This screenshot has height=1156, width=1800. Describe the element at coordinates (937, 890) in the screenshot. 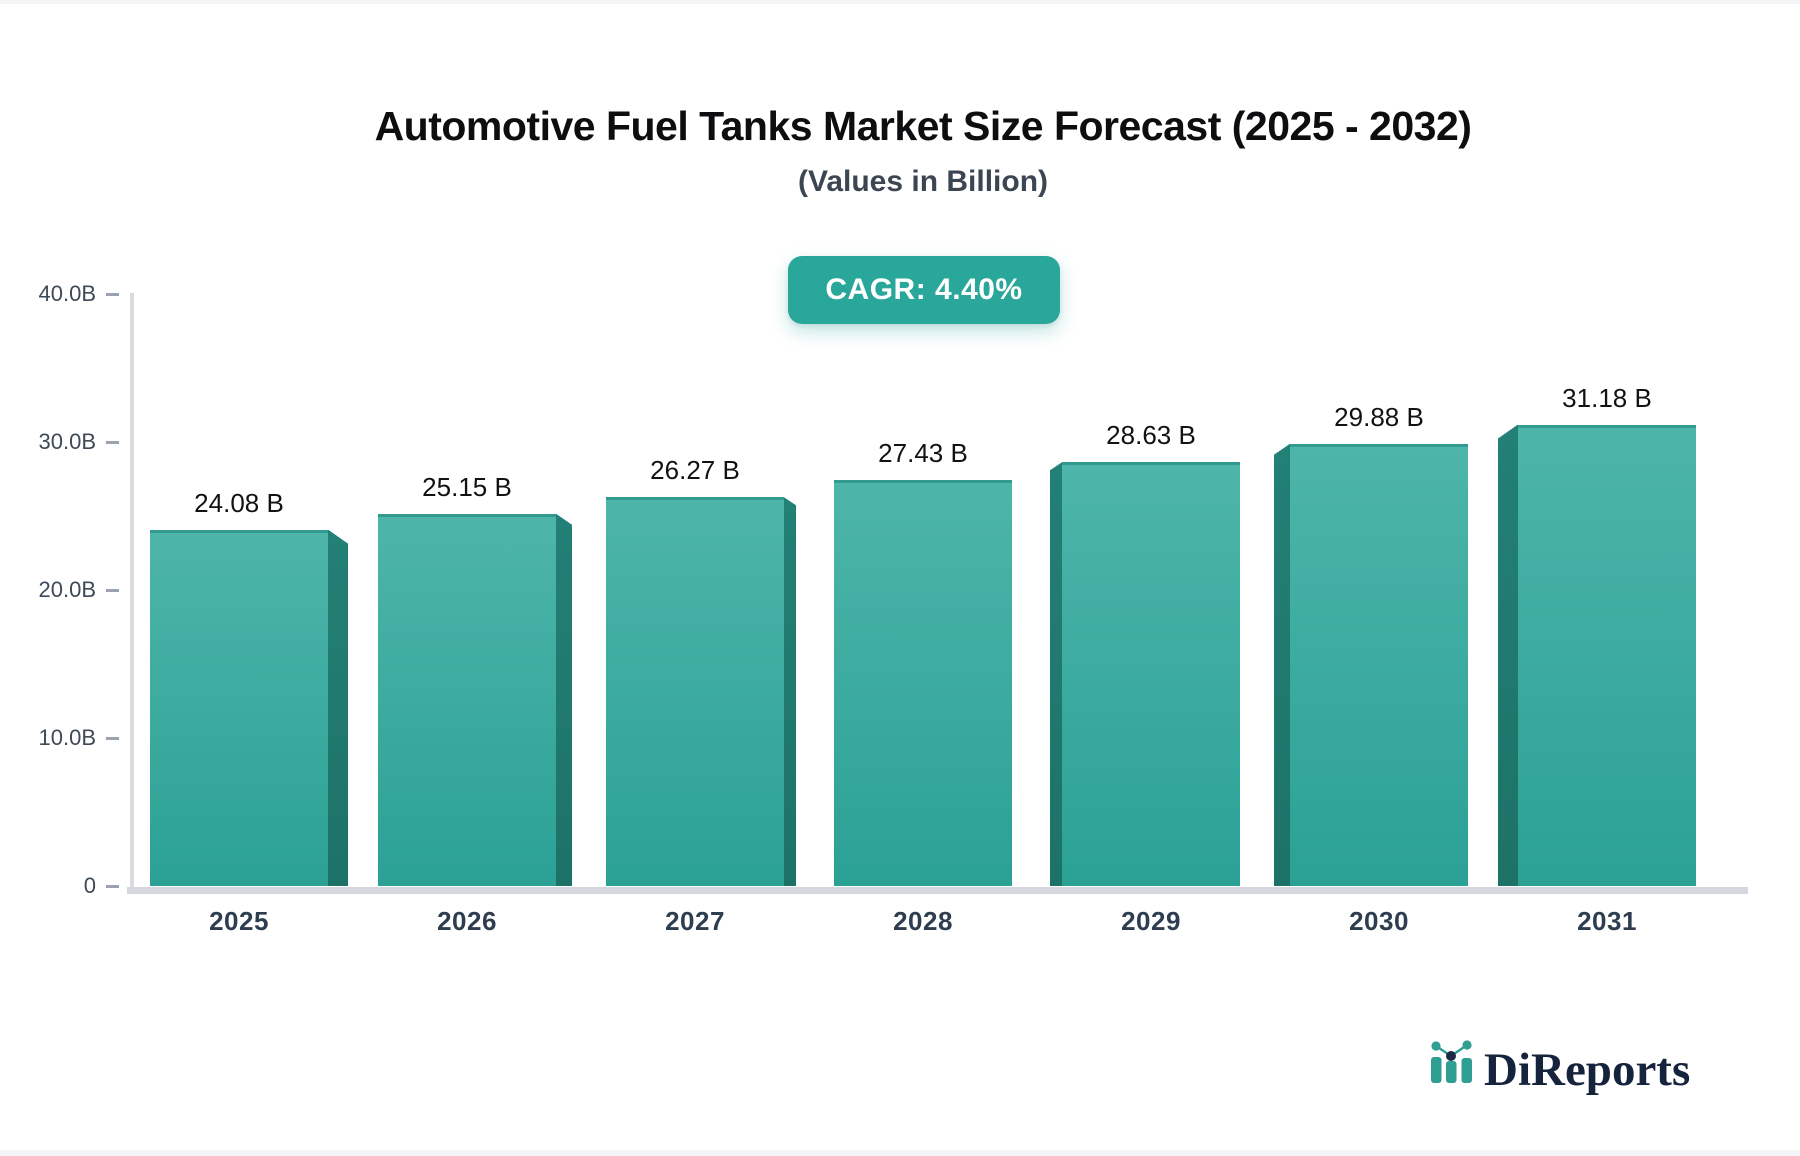

I see `x-axis-baseline` at that location.